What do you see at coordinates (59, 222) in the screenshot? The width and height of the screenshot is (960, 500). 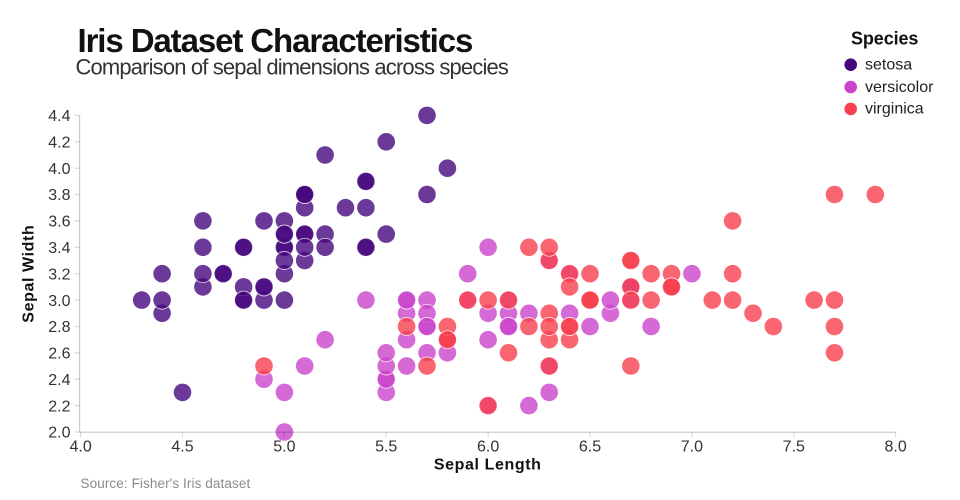 I see `svg-text: 3.6` at bounding box center [59, 222].